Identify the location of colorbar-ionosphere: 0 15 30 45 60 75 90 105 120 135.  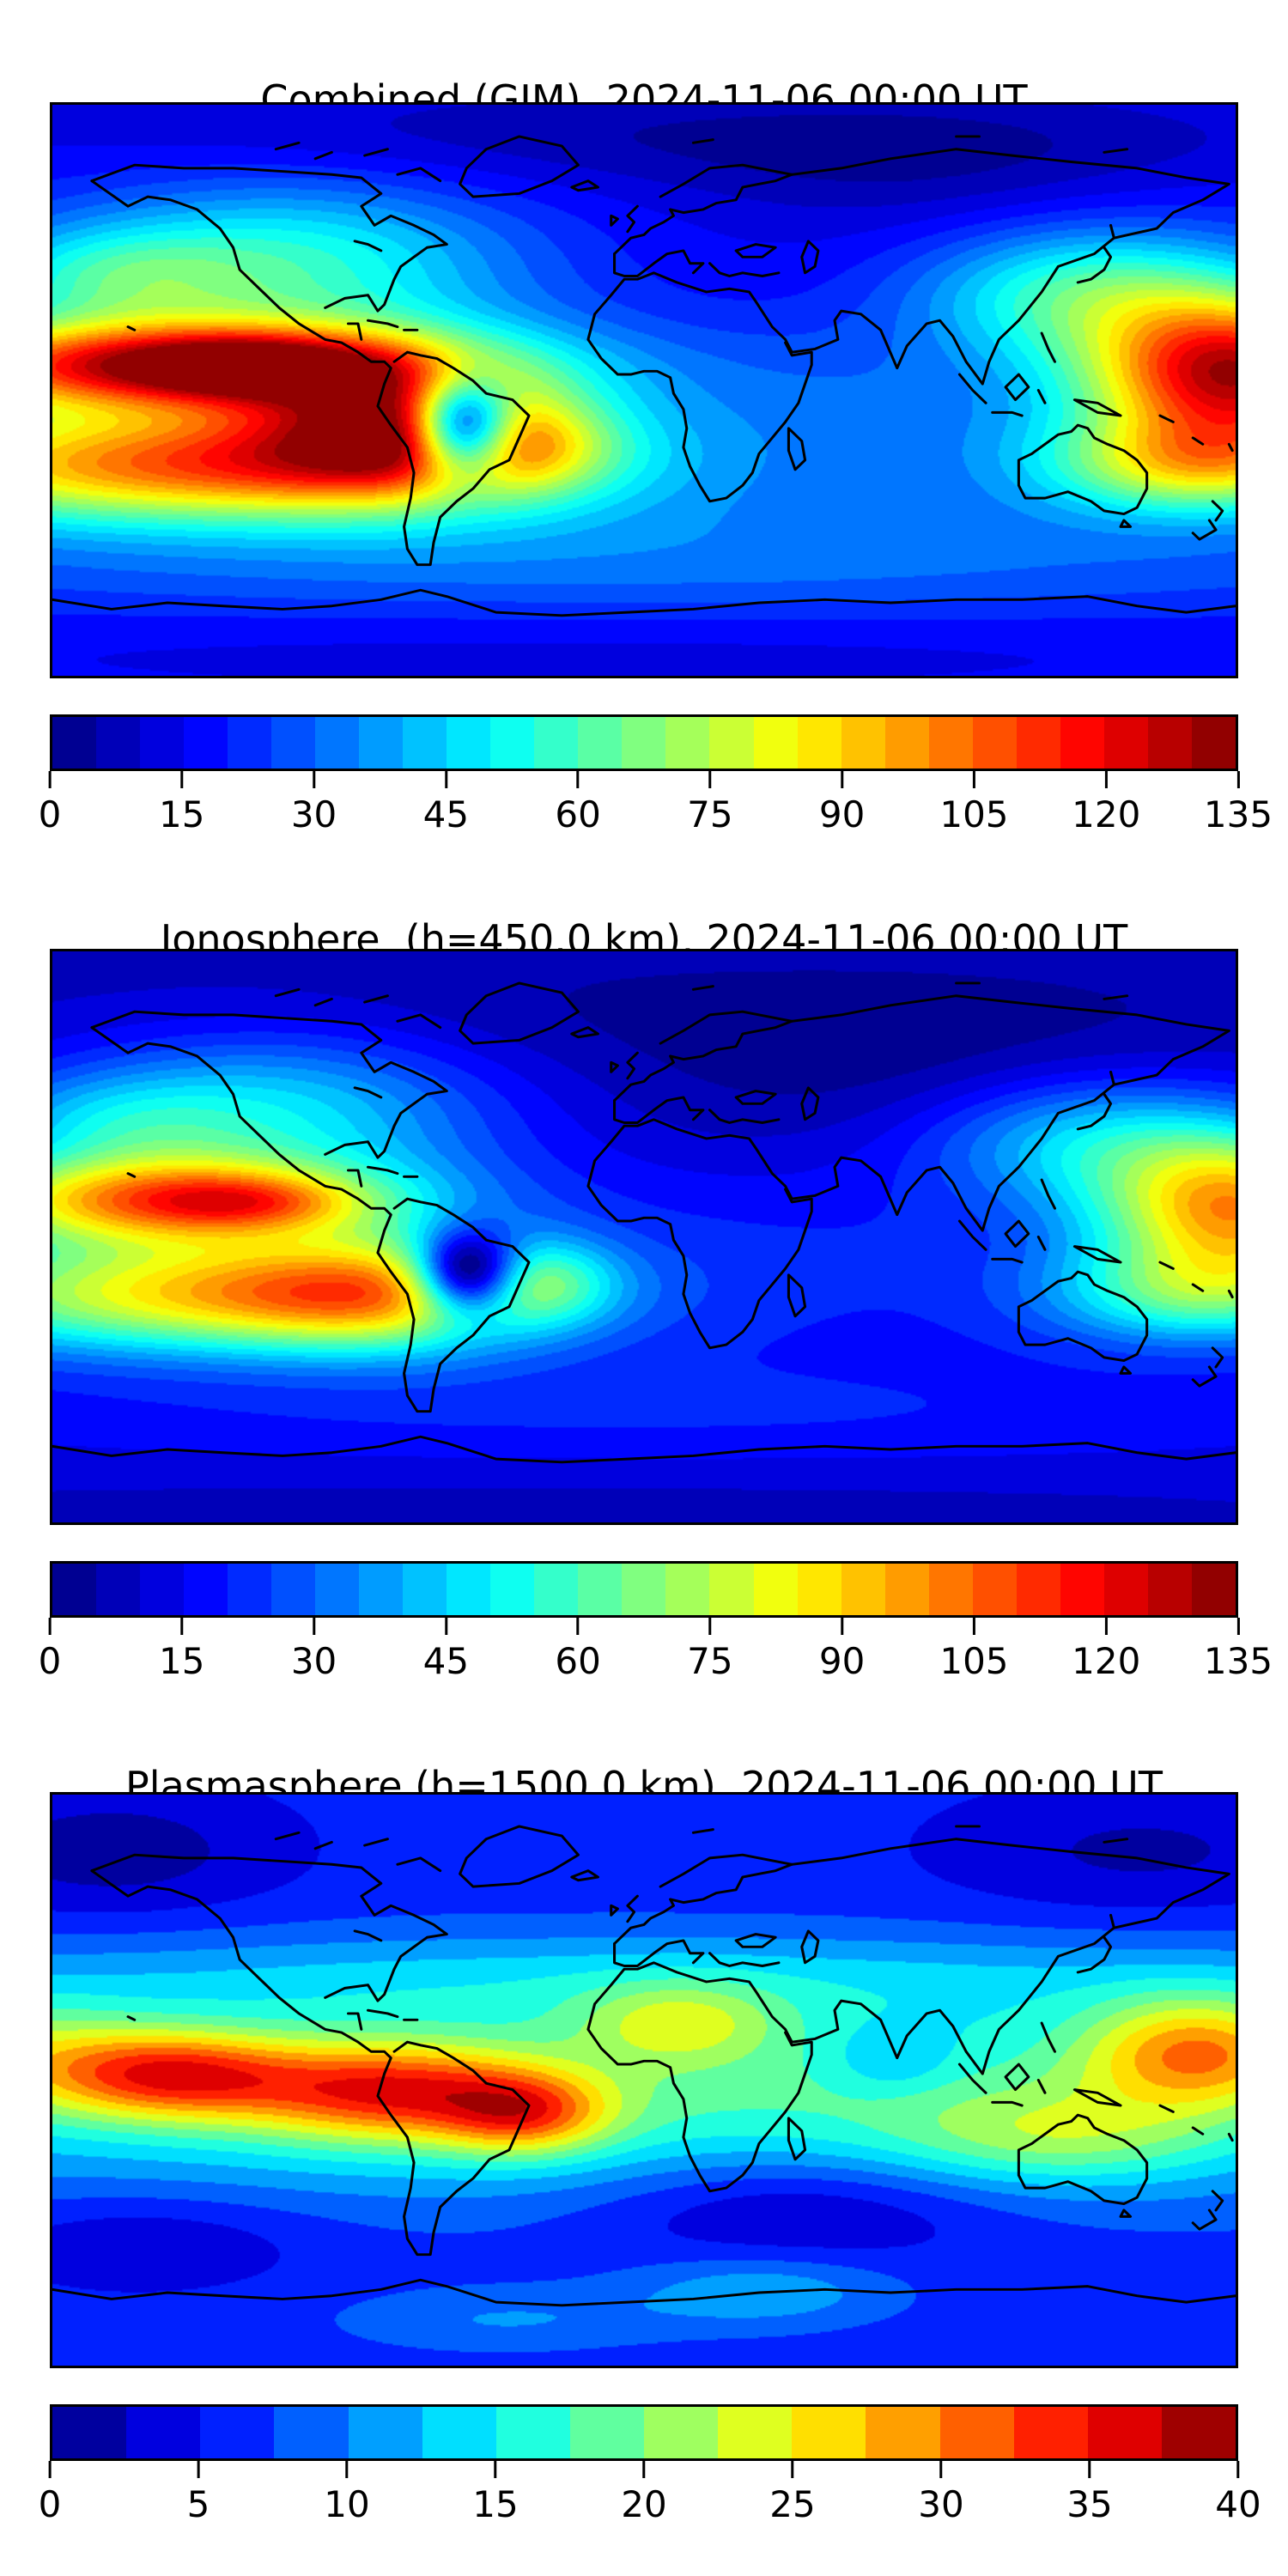
(656, 1628).